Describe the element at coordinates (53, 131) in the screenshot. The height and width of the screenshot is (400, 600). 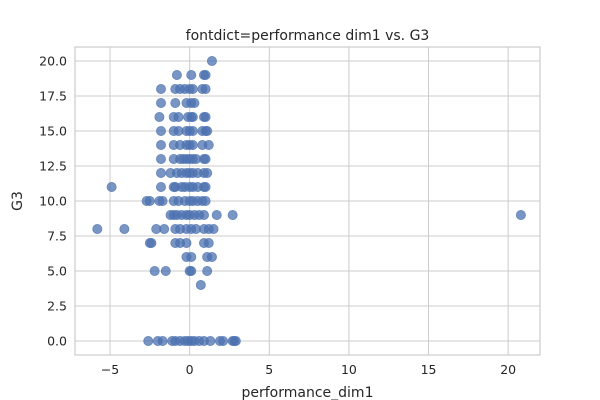
I see `y-tick-label: 15.0` at that location.